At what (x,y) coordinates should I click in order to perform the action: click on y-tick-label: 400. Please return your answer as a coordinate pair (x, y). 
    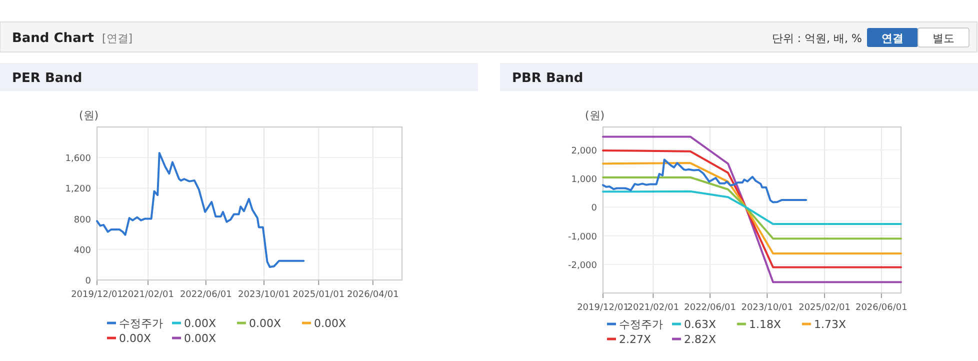
    Looking at the image, I should click on (83, 251).